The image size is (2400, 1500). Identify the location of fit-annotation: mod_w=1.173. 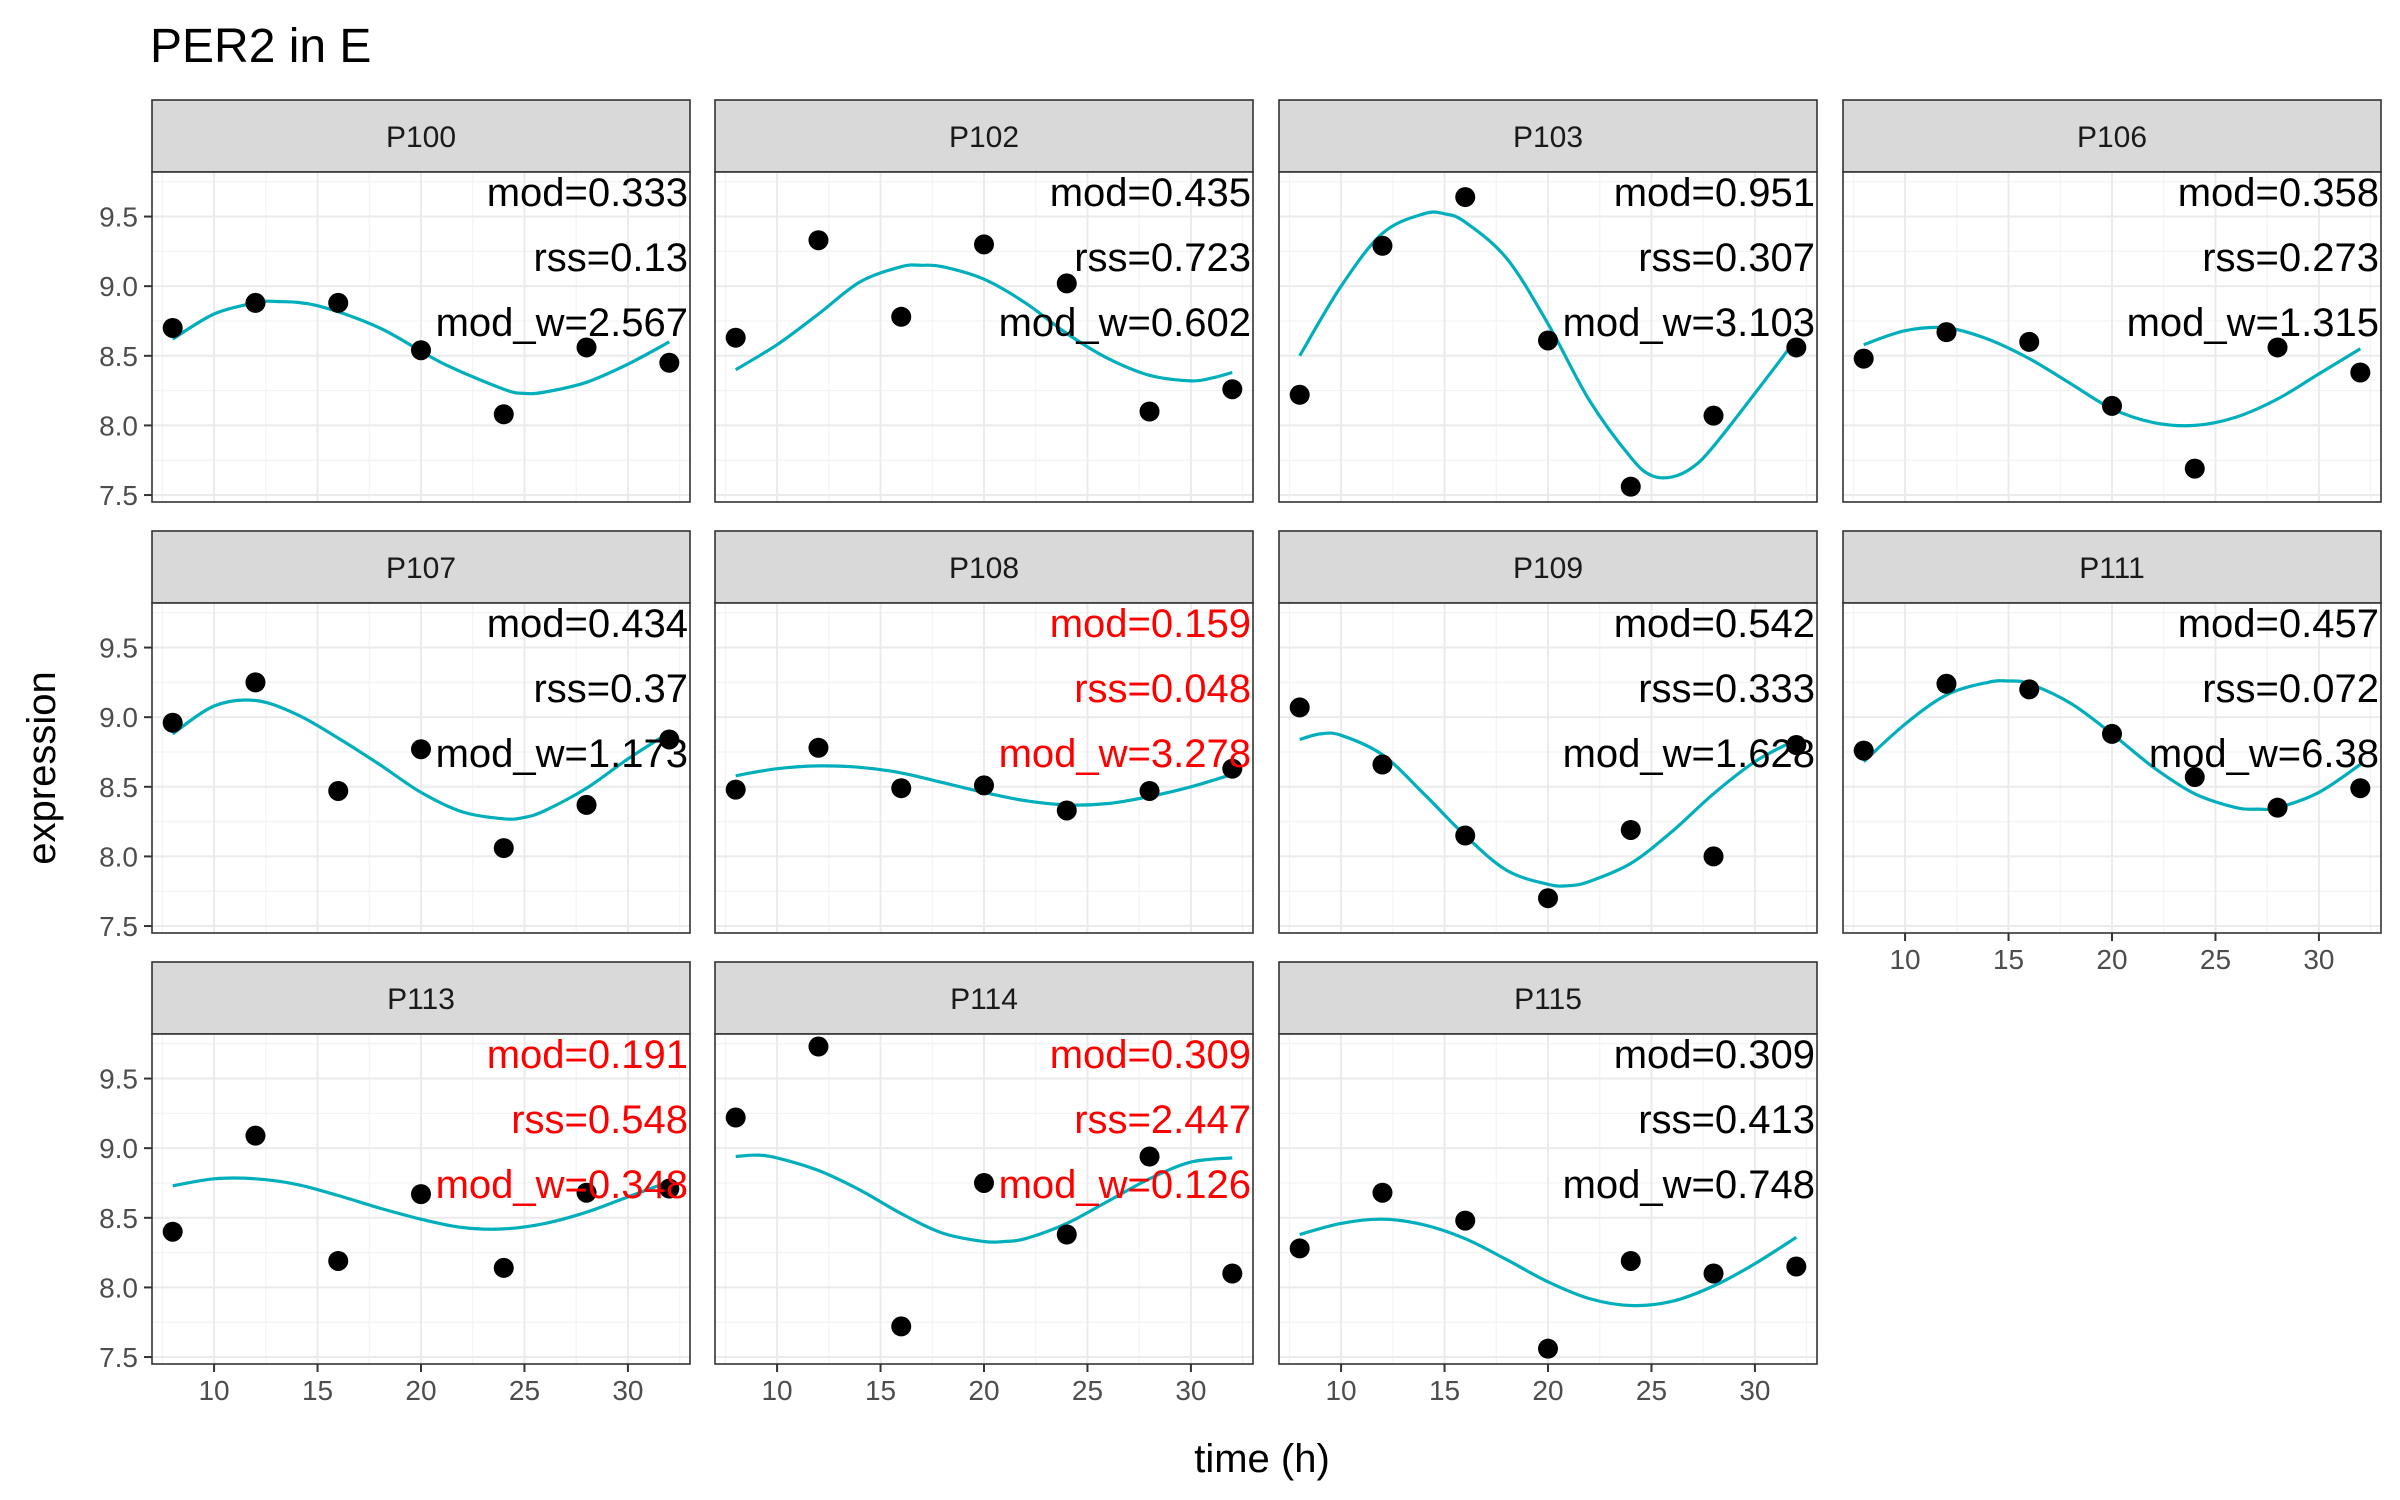
(562, 754).